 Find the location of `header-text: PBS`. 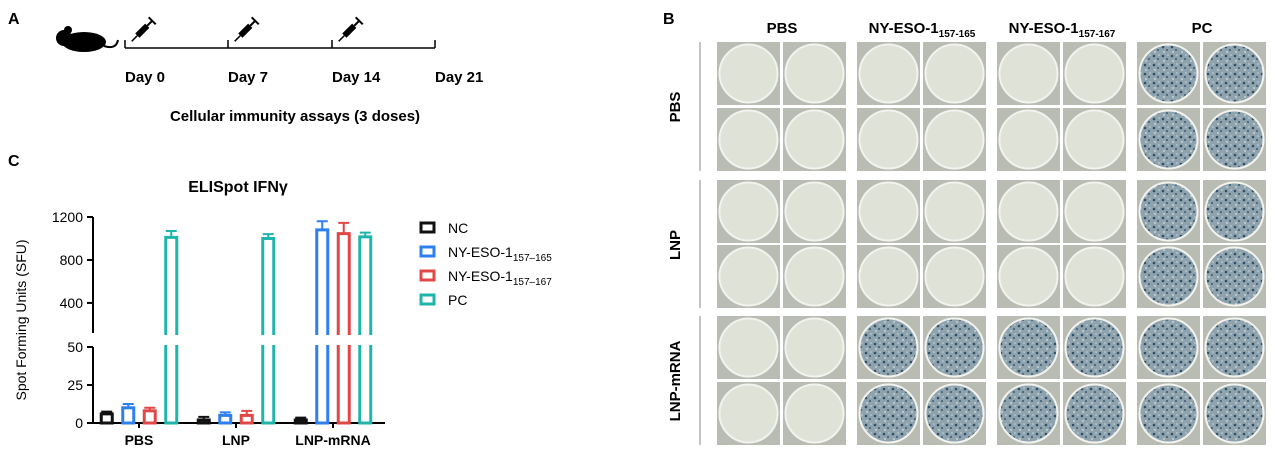

header-text: PBS is located at coordinates (782, 28).